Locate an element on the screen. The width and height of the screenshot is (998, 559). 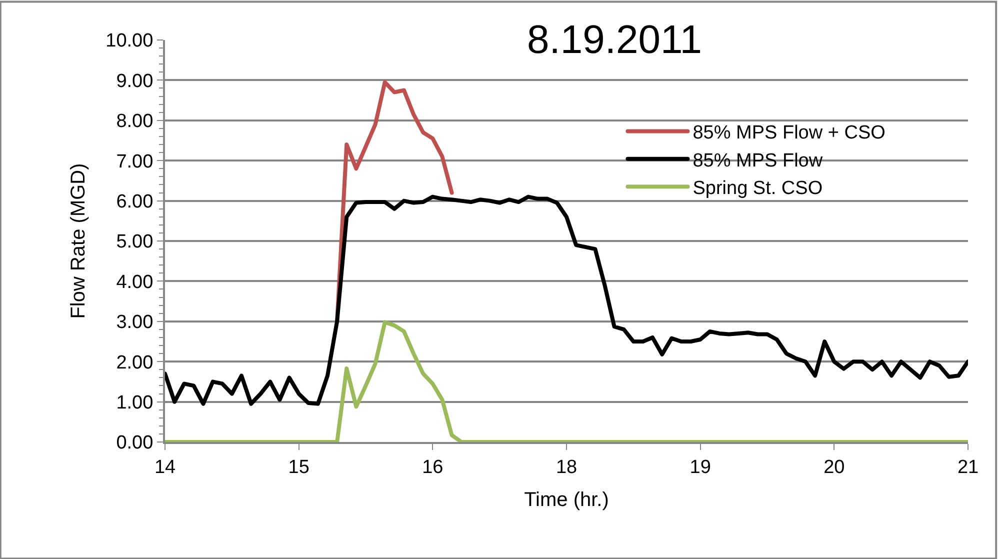
y-tick-label: 9.00 is located at coordinates (135, 81).